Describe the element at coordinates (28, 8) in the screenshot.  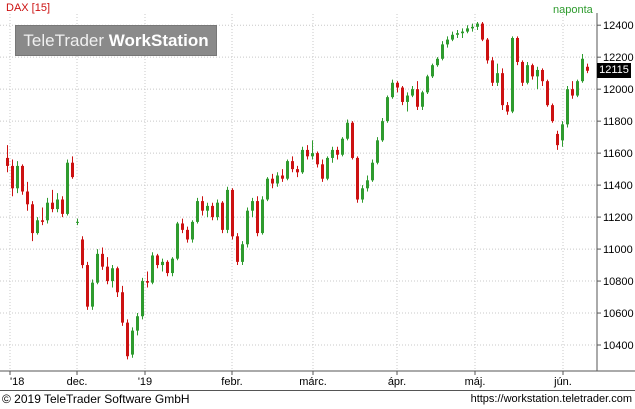
I see `instrument-label: DAX [15]` at that location.